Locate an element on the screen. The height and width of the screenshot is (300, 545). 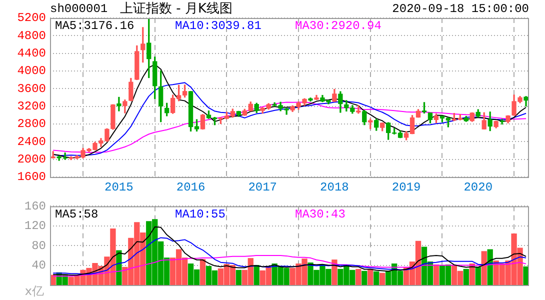
y-tick-label: 40 is located at coordinates (39, 265).